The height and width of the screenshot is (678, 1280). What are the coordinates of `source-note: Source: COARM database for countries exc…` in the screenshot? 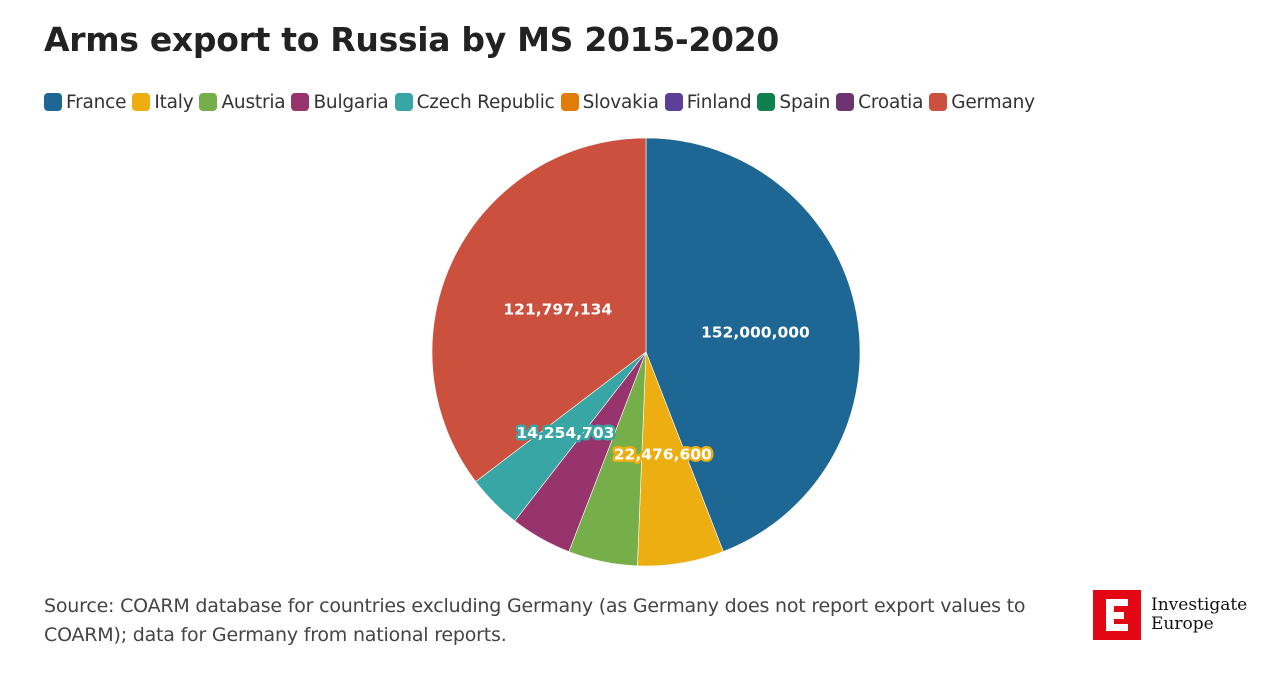 It's located at (535, 620).